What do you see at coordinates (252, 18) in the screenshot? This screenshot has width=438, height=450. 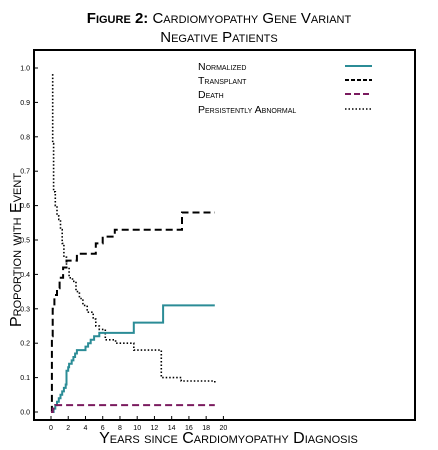 I see `figure-title-text: Cardiomyopathy Gene Variant` at bounding box center [252, 18].